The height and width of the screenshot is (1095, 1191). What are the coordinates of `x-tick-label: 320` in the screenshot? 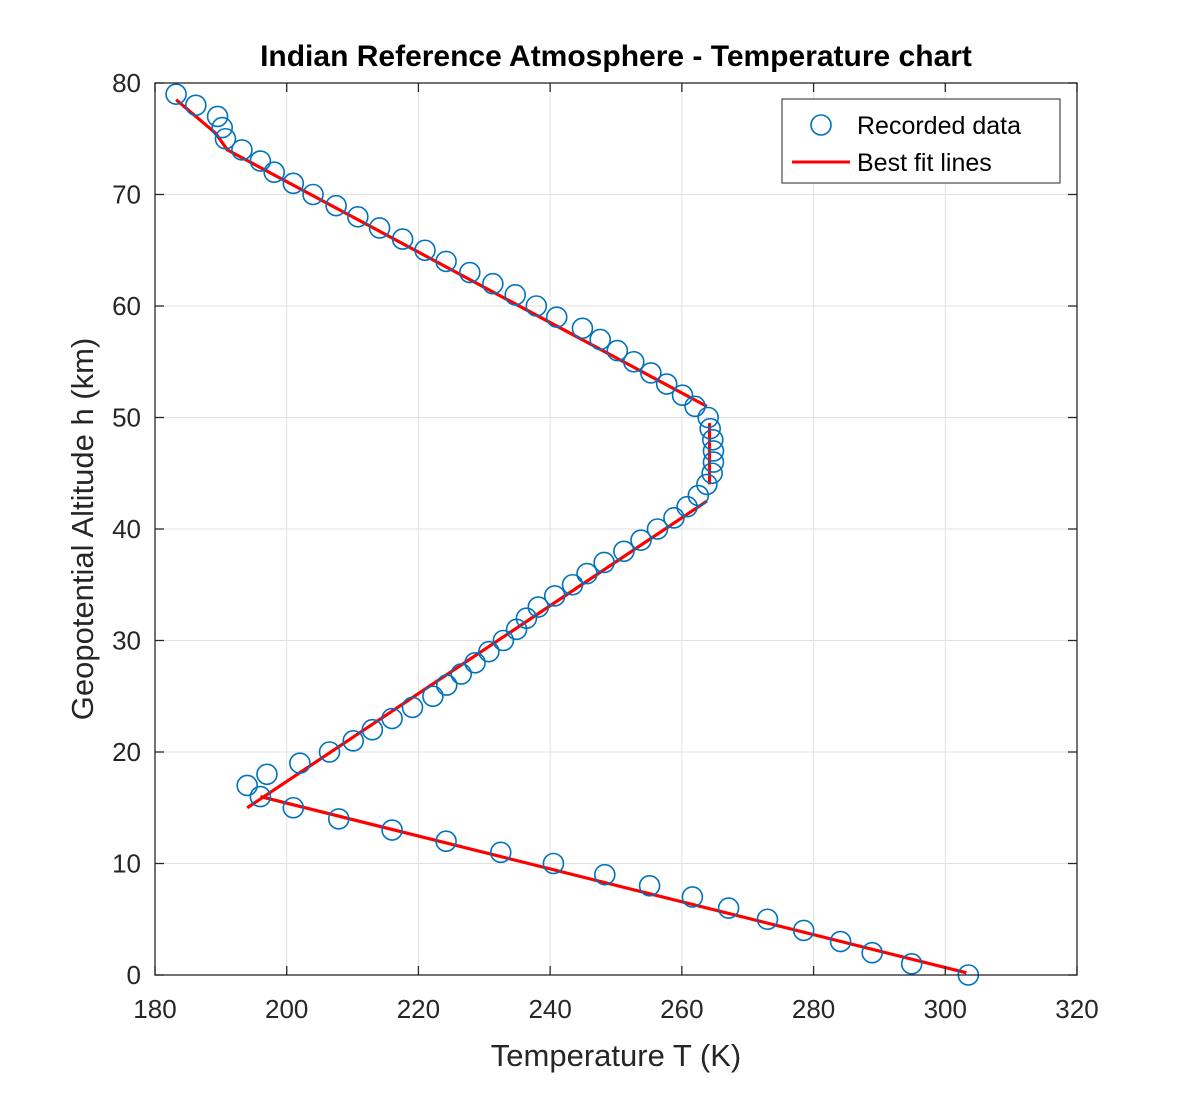 It's located at (1076, 1009).